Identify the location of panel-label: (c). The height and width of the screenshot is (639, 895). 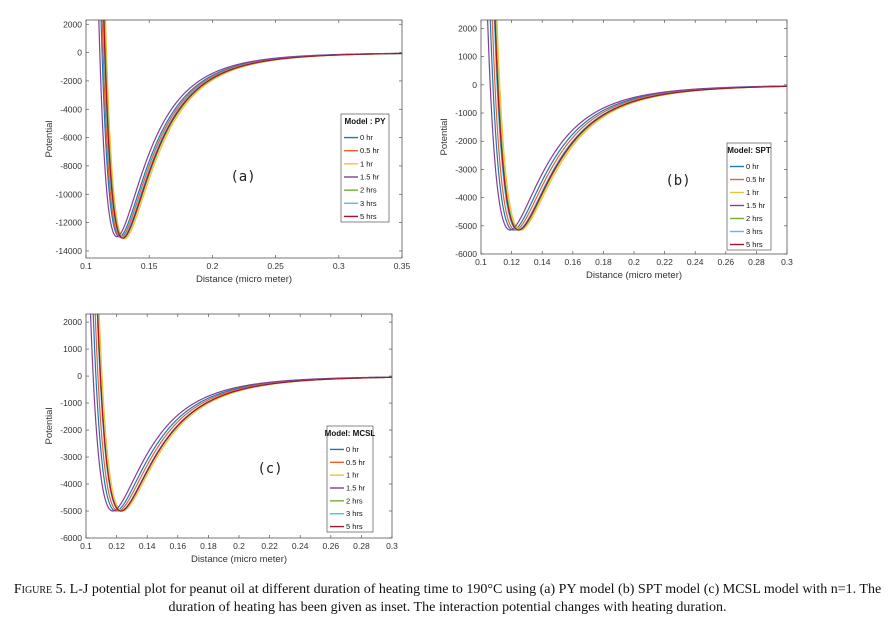
(269, 469).